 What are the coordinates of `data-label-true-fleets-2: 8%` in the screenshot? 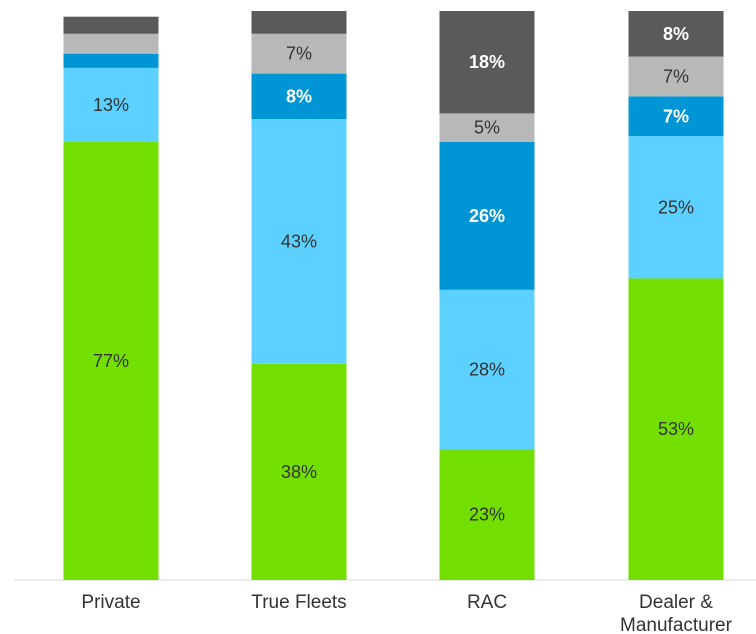 It's located at (299, 96).